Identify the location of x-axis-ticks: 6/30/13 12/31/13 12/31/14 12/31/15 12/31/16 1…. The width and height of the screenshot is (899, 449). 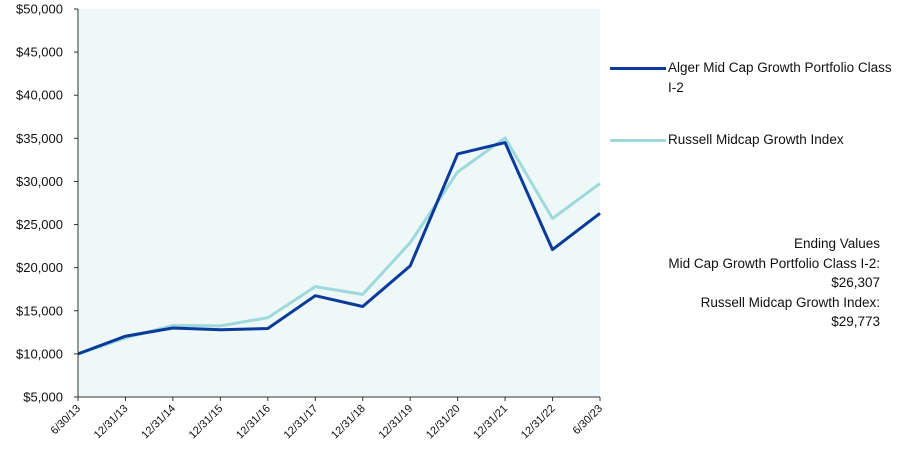
(327, 419).